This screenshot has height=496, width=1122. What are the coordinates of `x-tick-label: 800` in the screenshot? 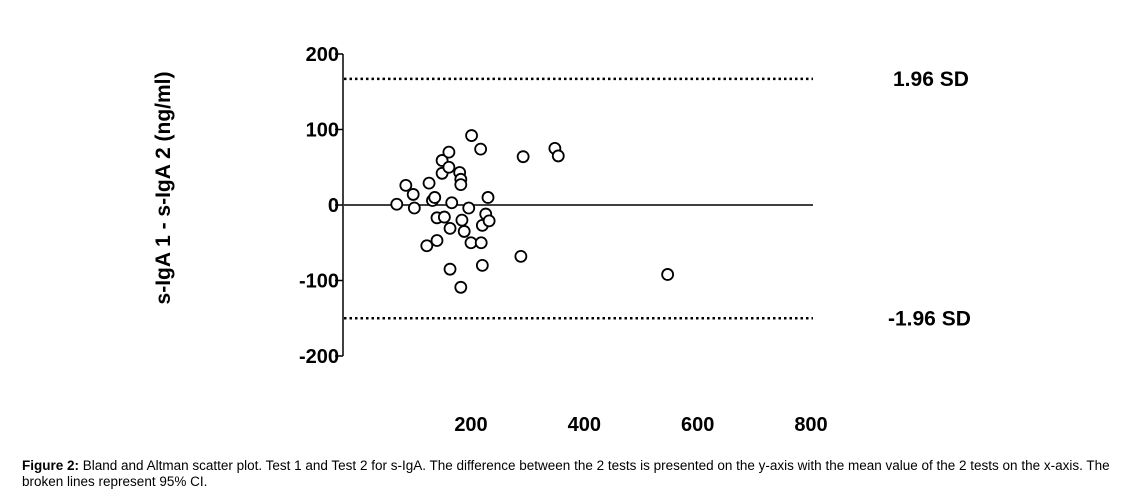 It's located at (810, 425).